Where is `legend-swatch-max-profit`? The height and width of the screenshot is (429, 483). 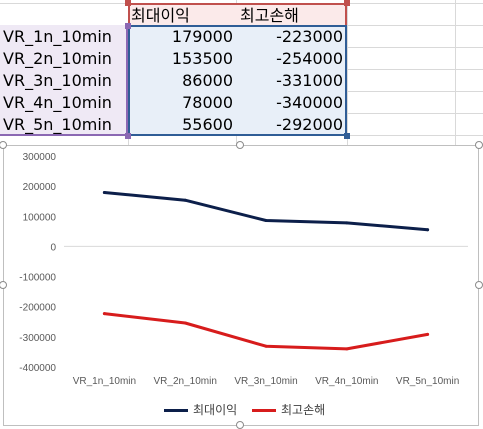 legend-swatch-max-profit is located at coordinates (176, 410).